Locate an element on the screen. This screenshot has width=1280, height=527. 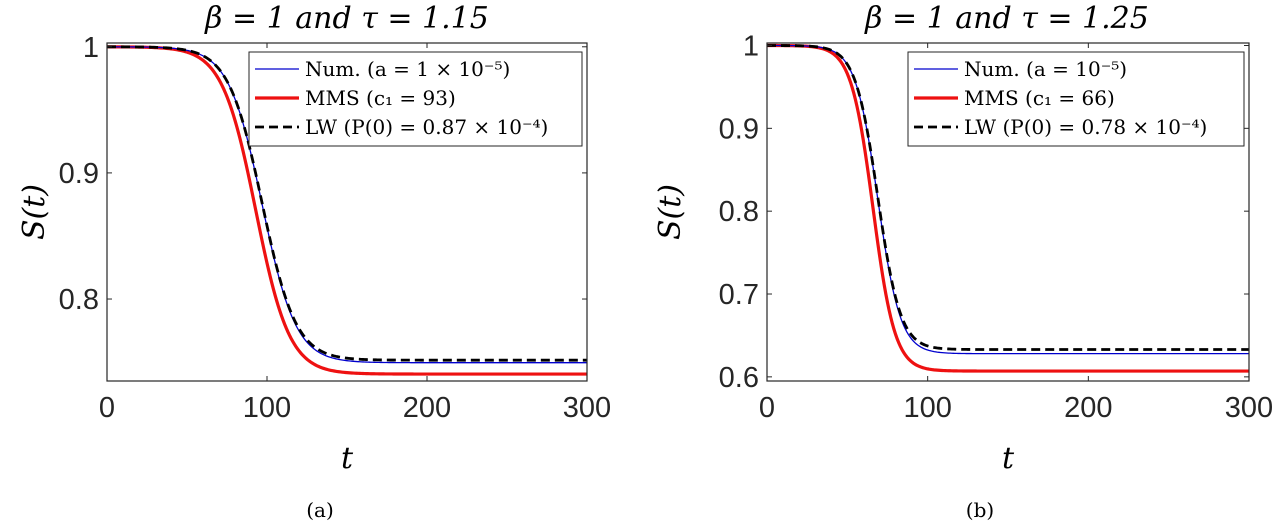
panel-caption: (b) is located at coordinates (980, 510).